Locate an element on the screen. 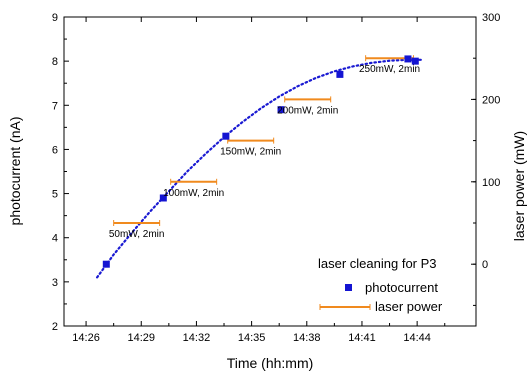 This screenshot has width=528, height=374. legend-photocurrent-marker is located at coordinates (348, 287).